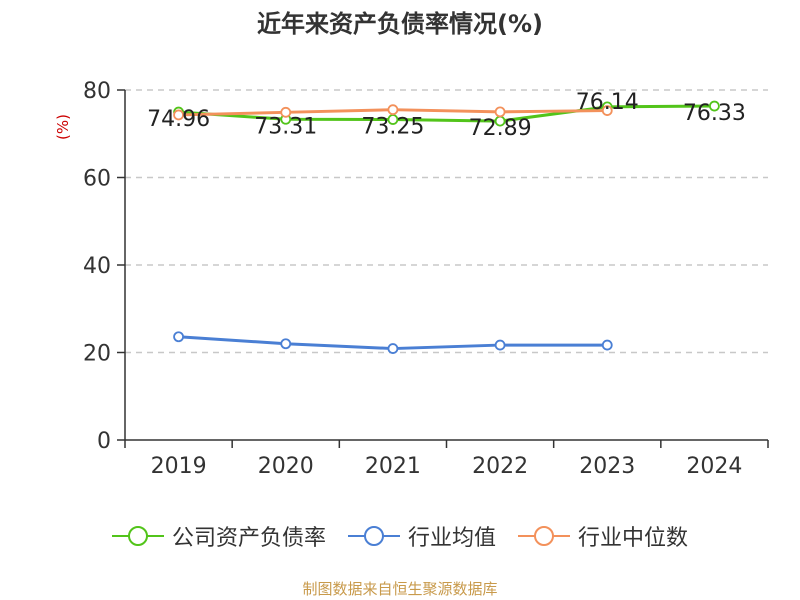 The image size is (800, 600). What do you see at coordinates (392, 127) in the screenshot?
I see `data-label: 73.25` at bounding box center [392, 127].